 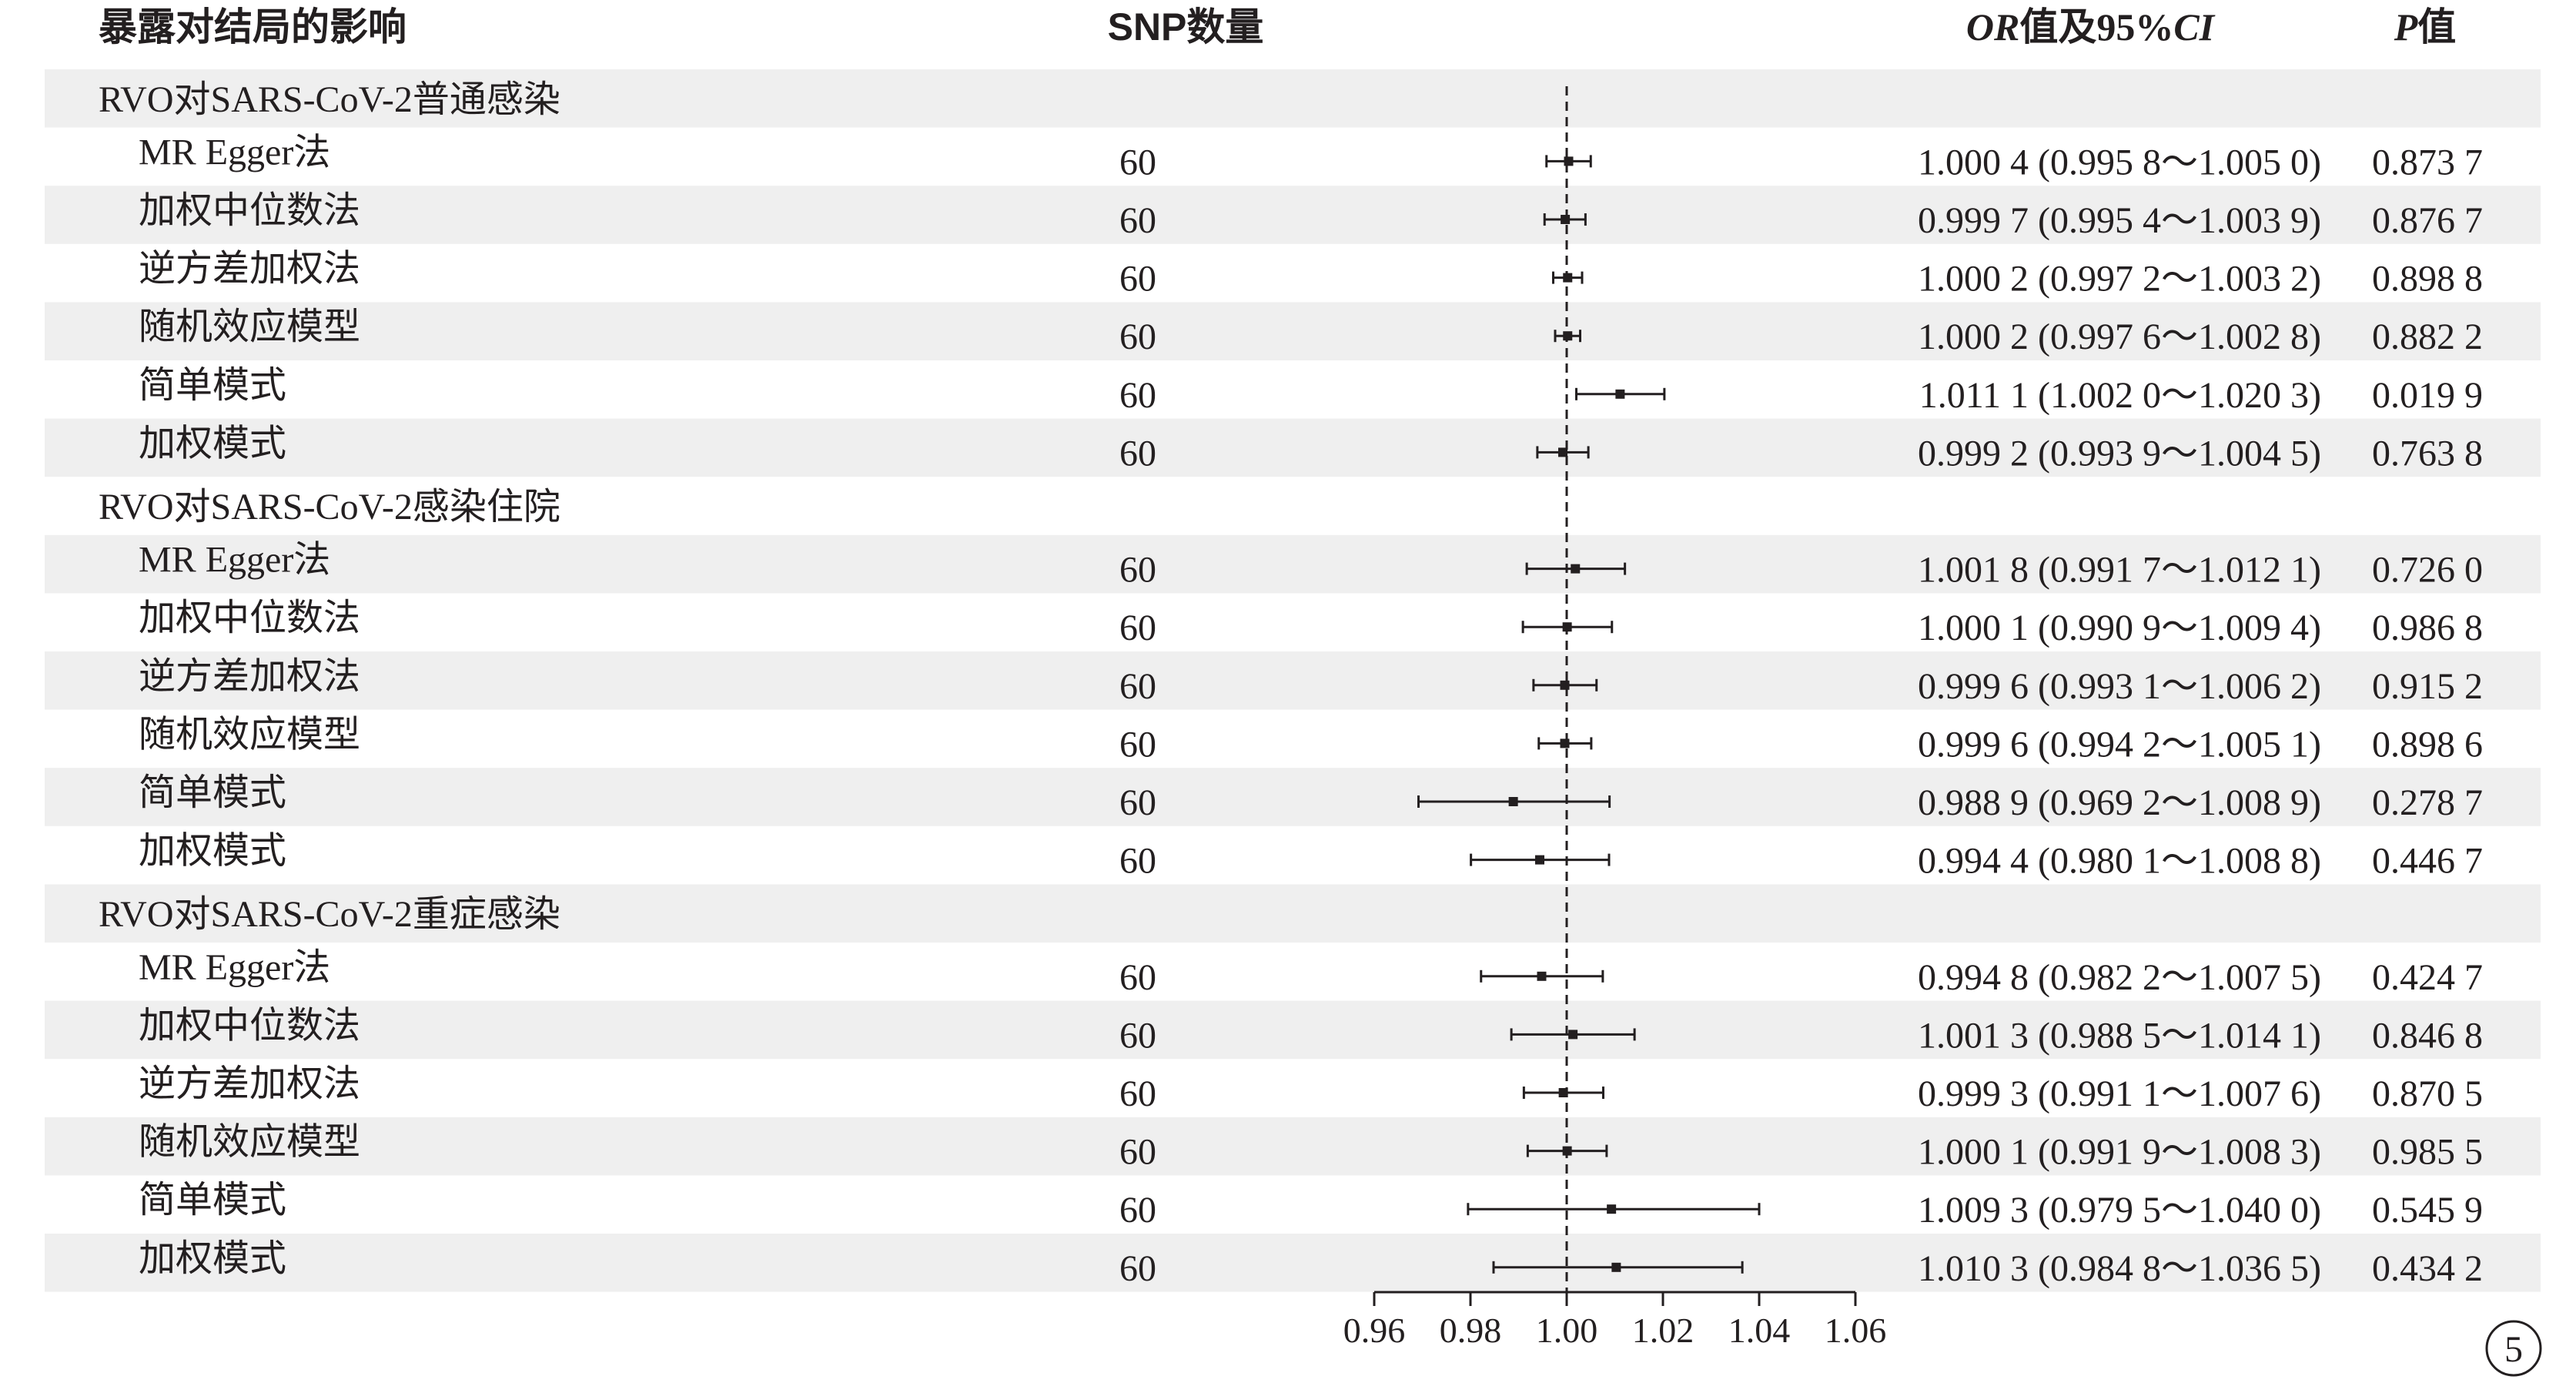 I want to click on header-p-italic: P, so click(x=2406, y=27).